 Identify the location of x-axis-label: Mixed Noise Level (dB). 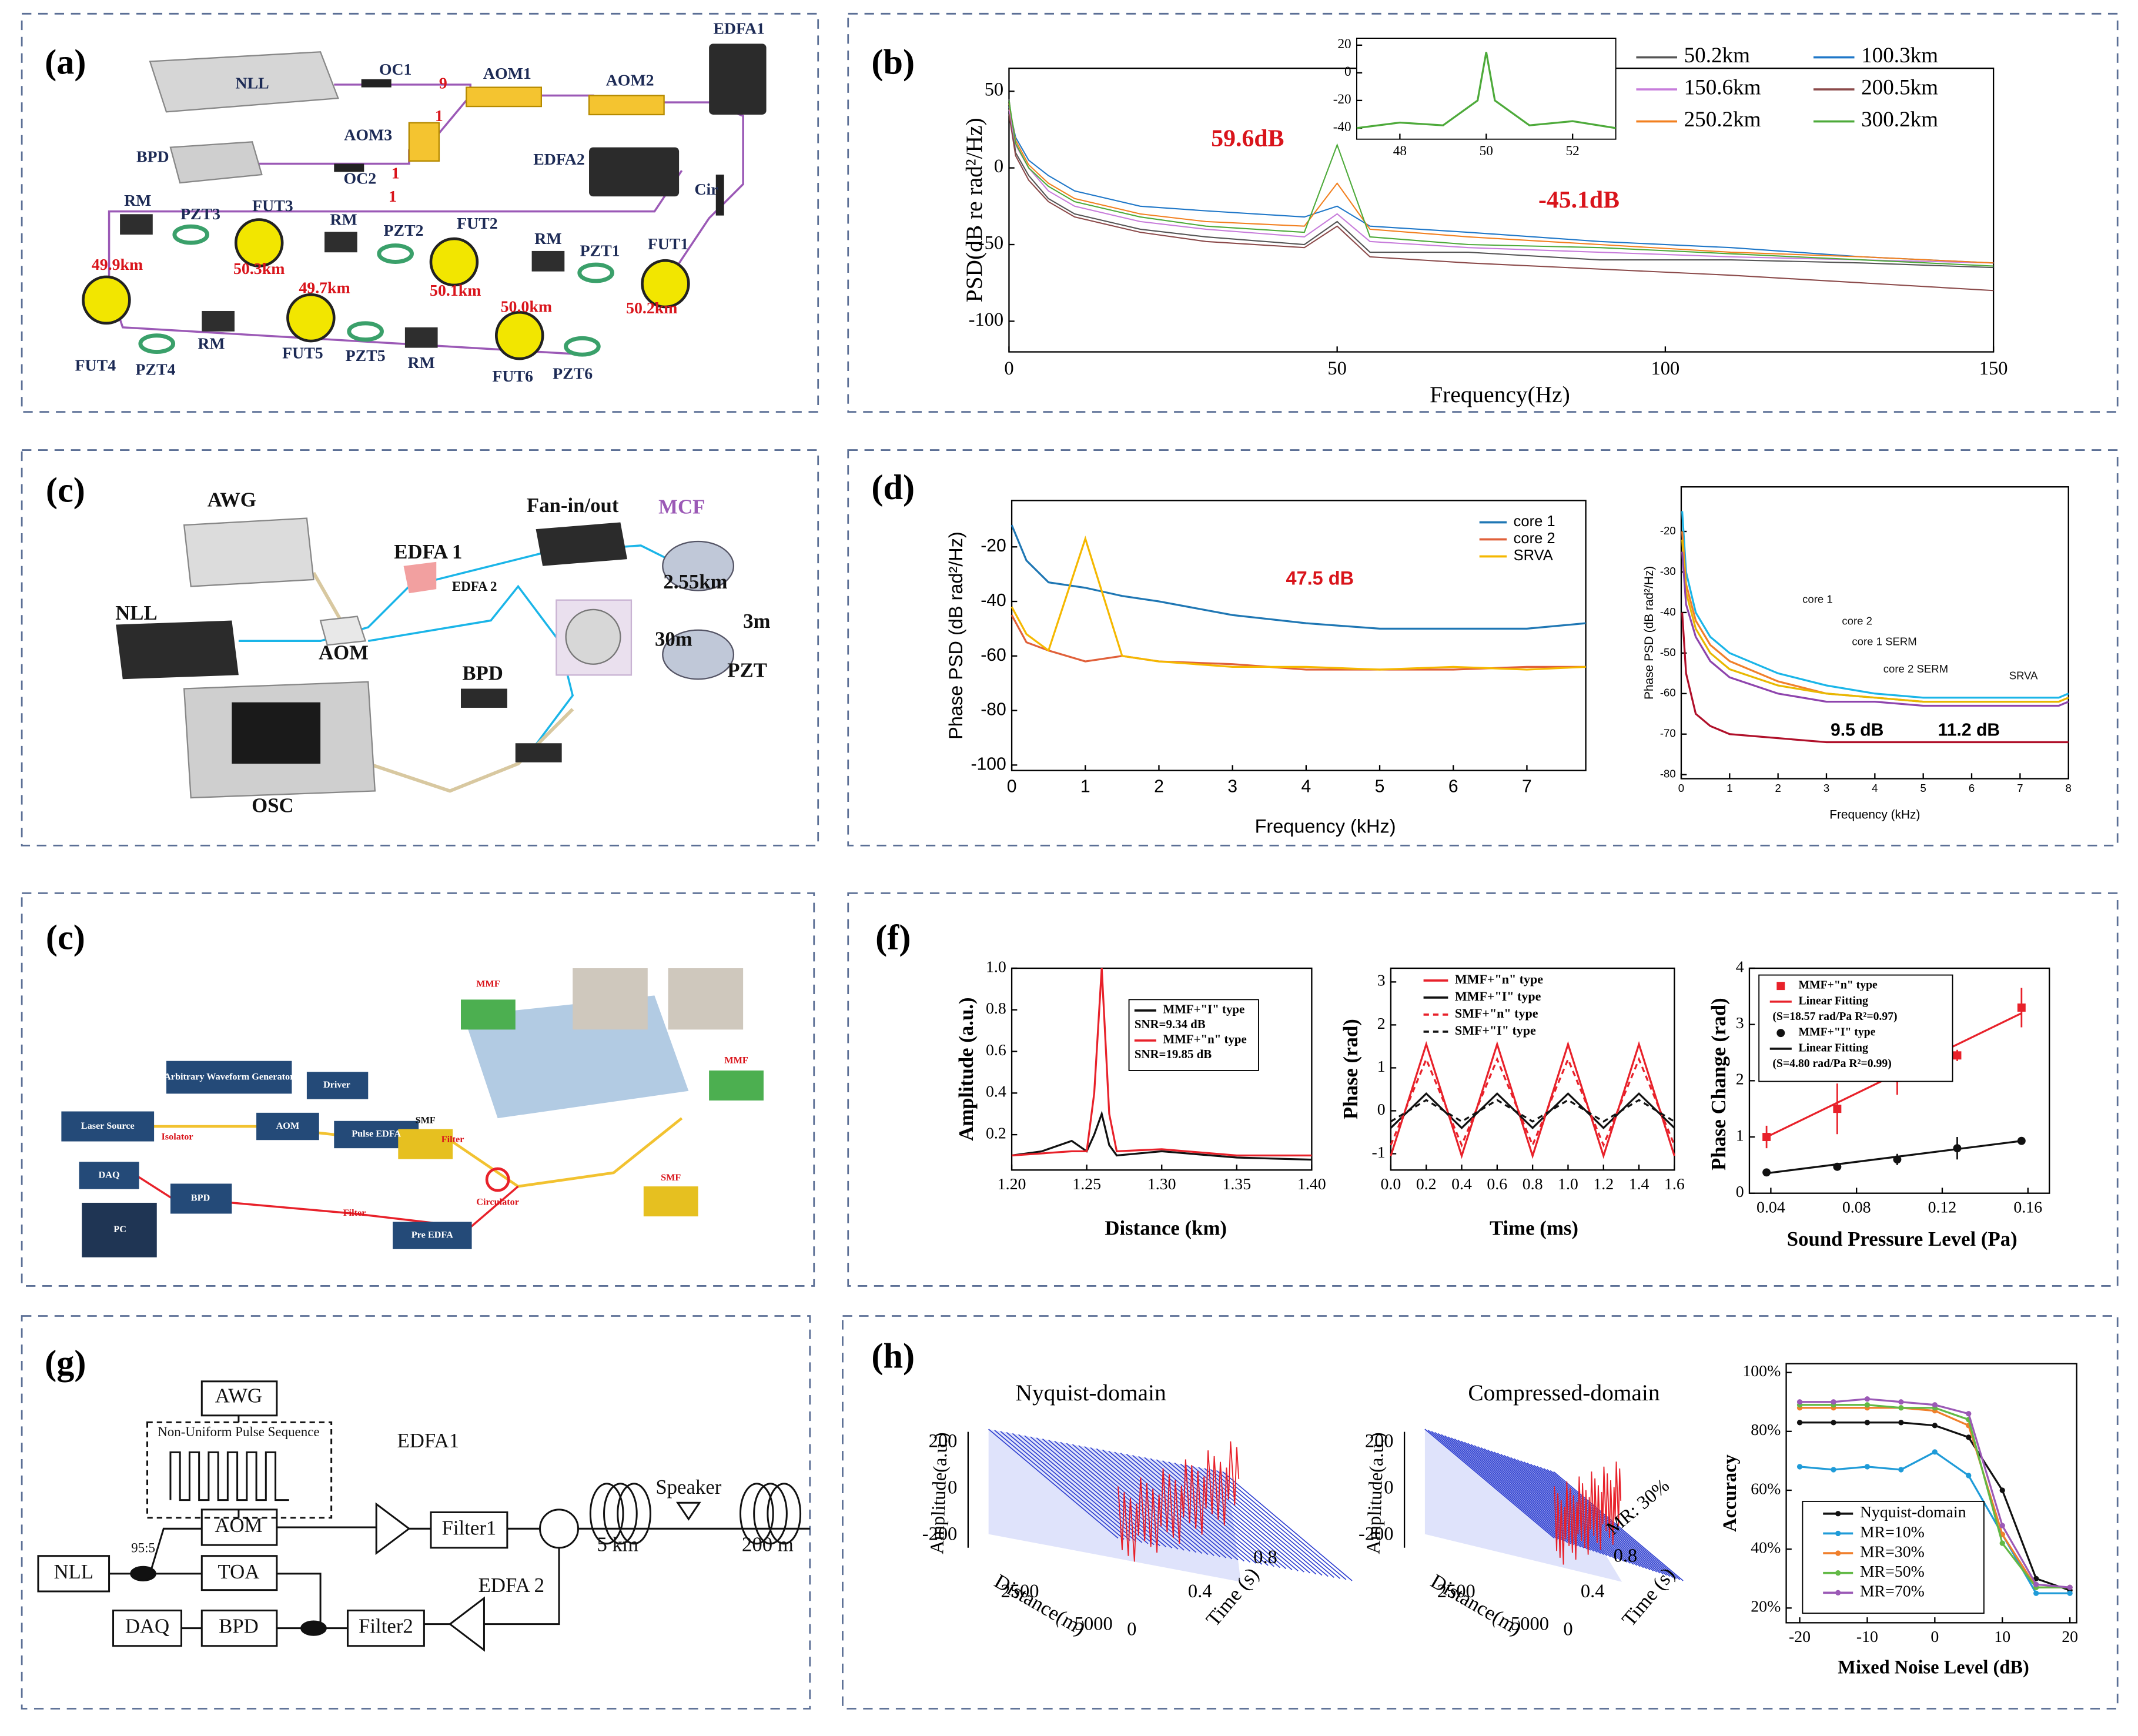
(1933, 1667).